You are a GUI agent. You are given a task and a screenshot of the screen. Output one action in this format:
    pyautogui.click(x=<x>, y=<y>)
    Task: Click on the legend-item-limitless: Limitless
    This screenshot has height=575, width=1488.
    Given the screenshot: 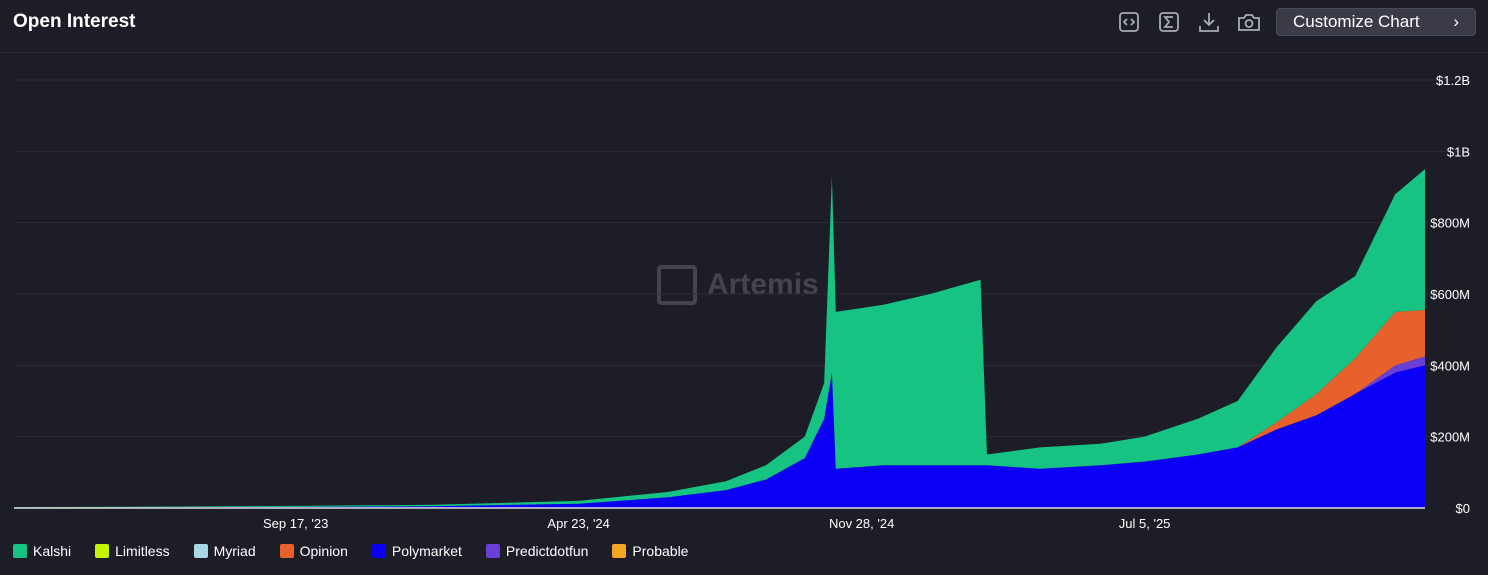 What is the action you would take?
    pyautogui.click(x=132, y=551)
    